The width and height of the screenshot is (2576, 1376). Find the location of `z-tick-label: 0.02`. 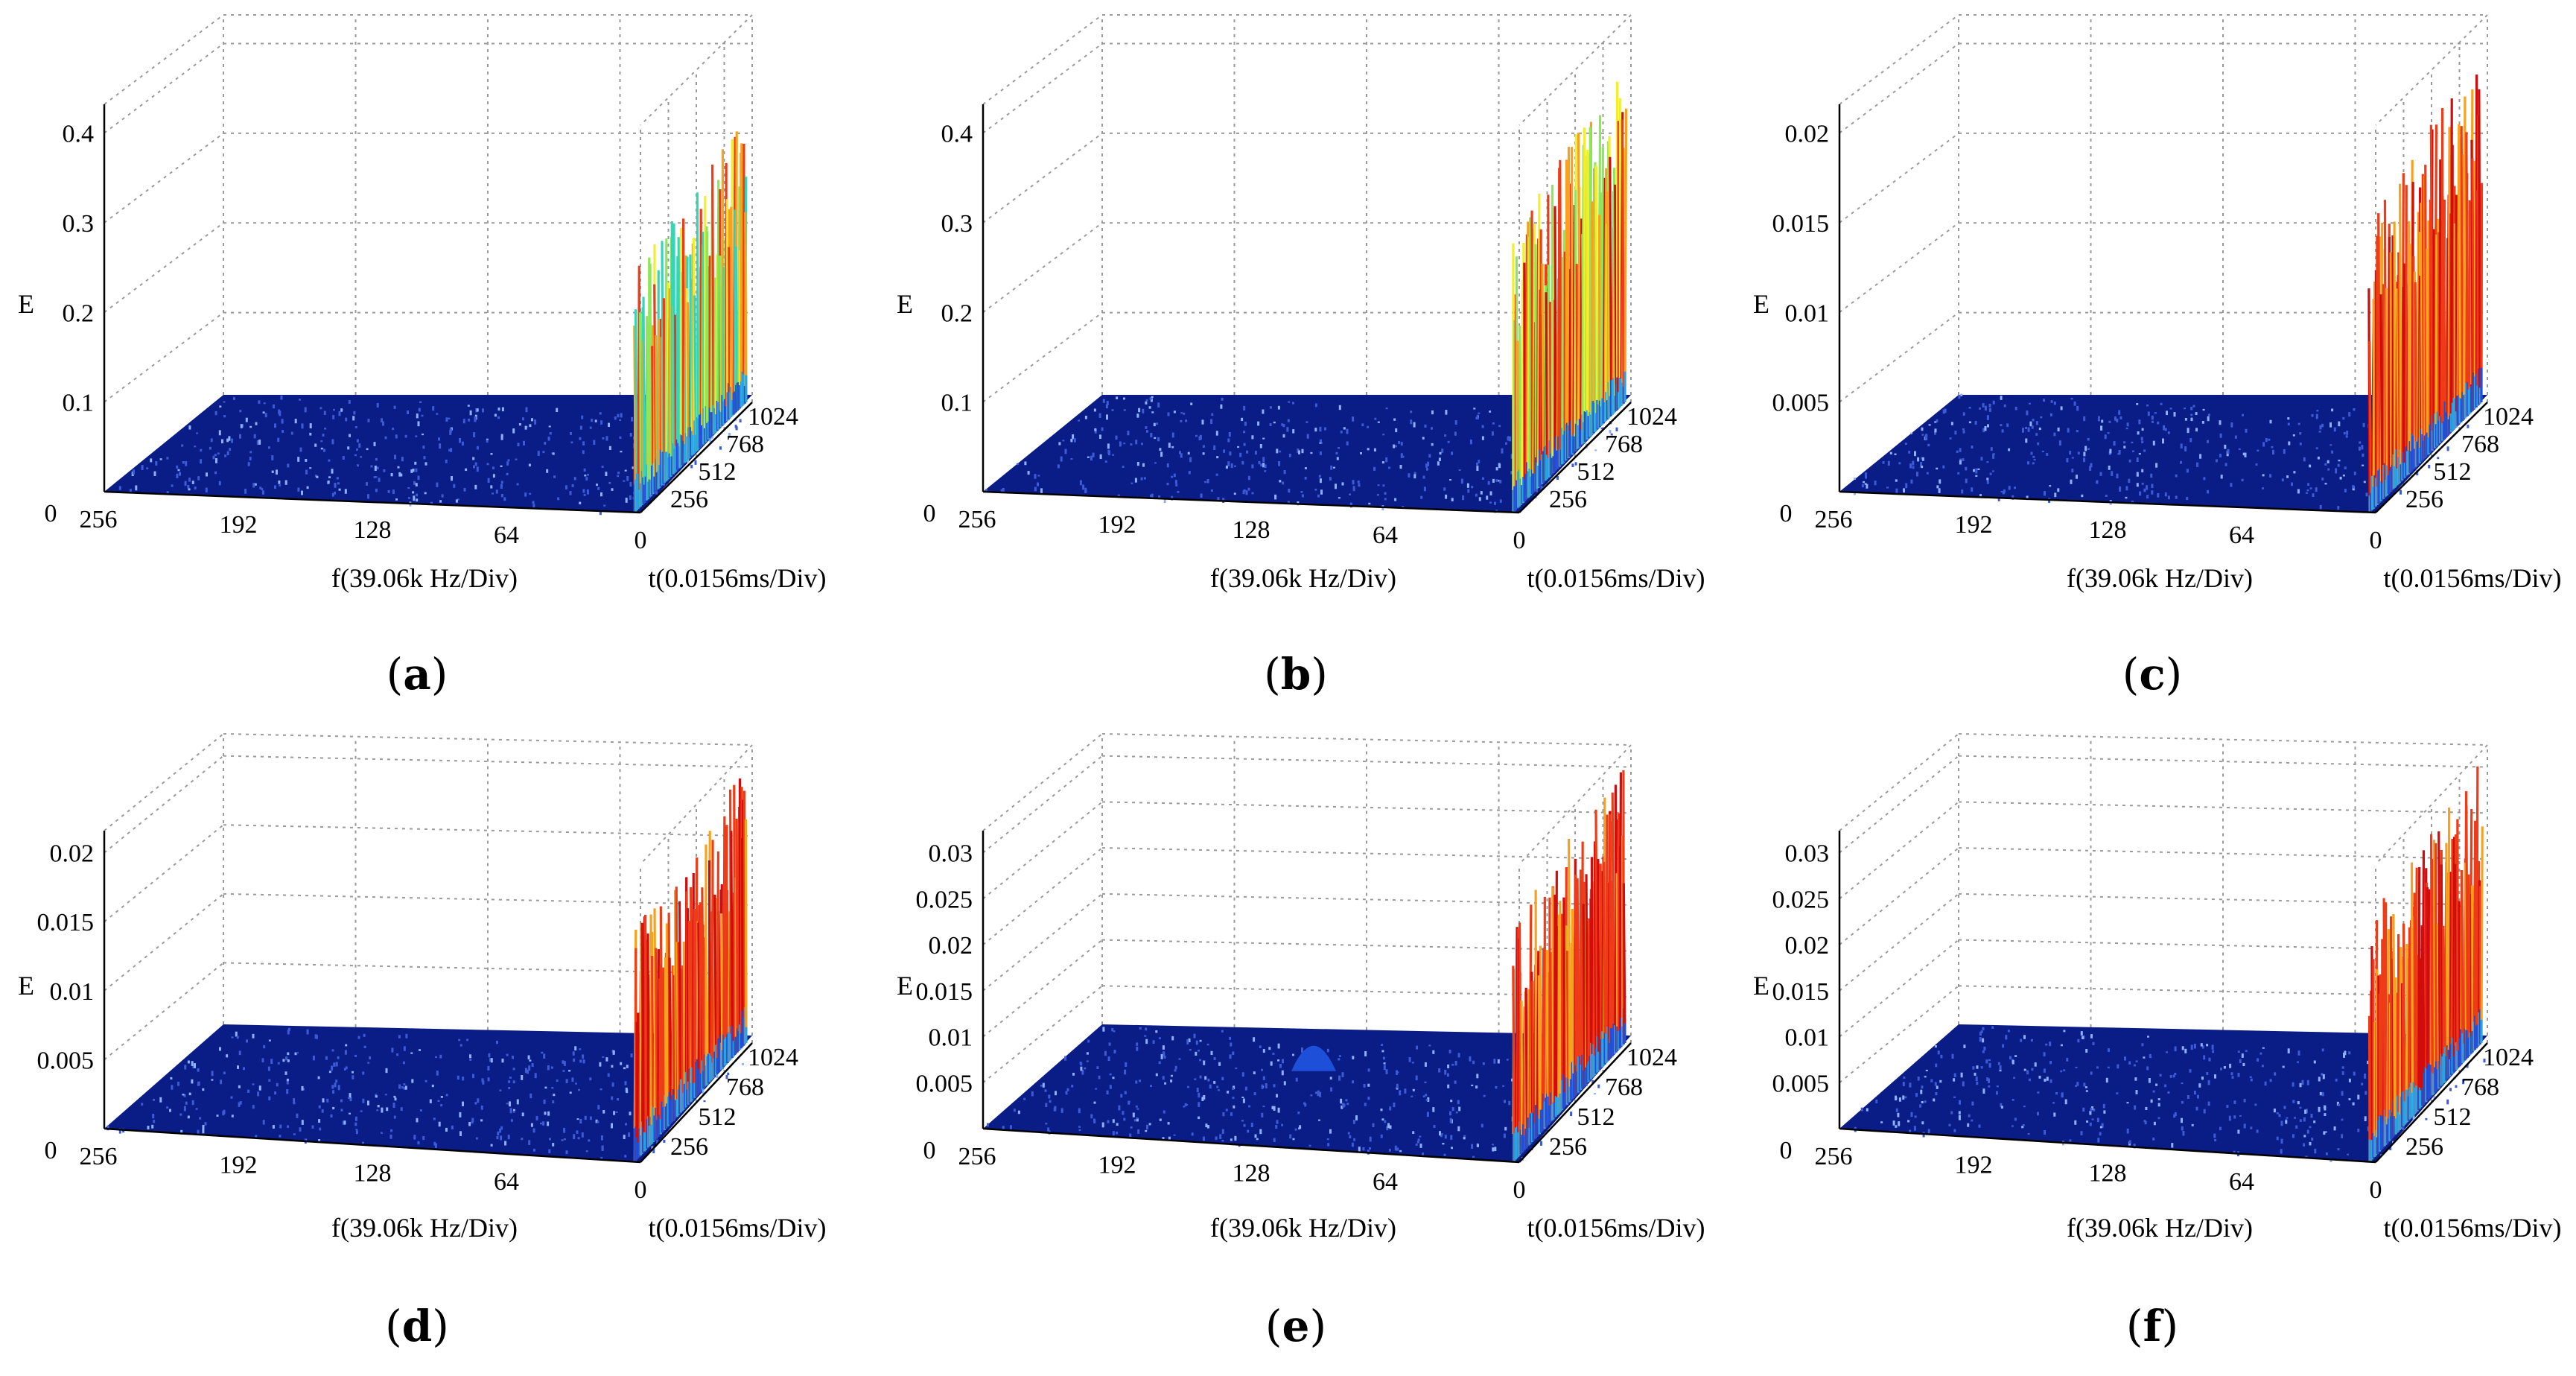

z-tick-label: 0.02 is located at coordinates (1807, 134).